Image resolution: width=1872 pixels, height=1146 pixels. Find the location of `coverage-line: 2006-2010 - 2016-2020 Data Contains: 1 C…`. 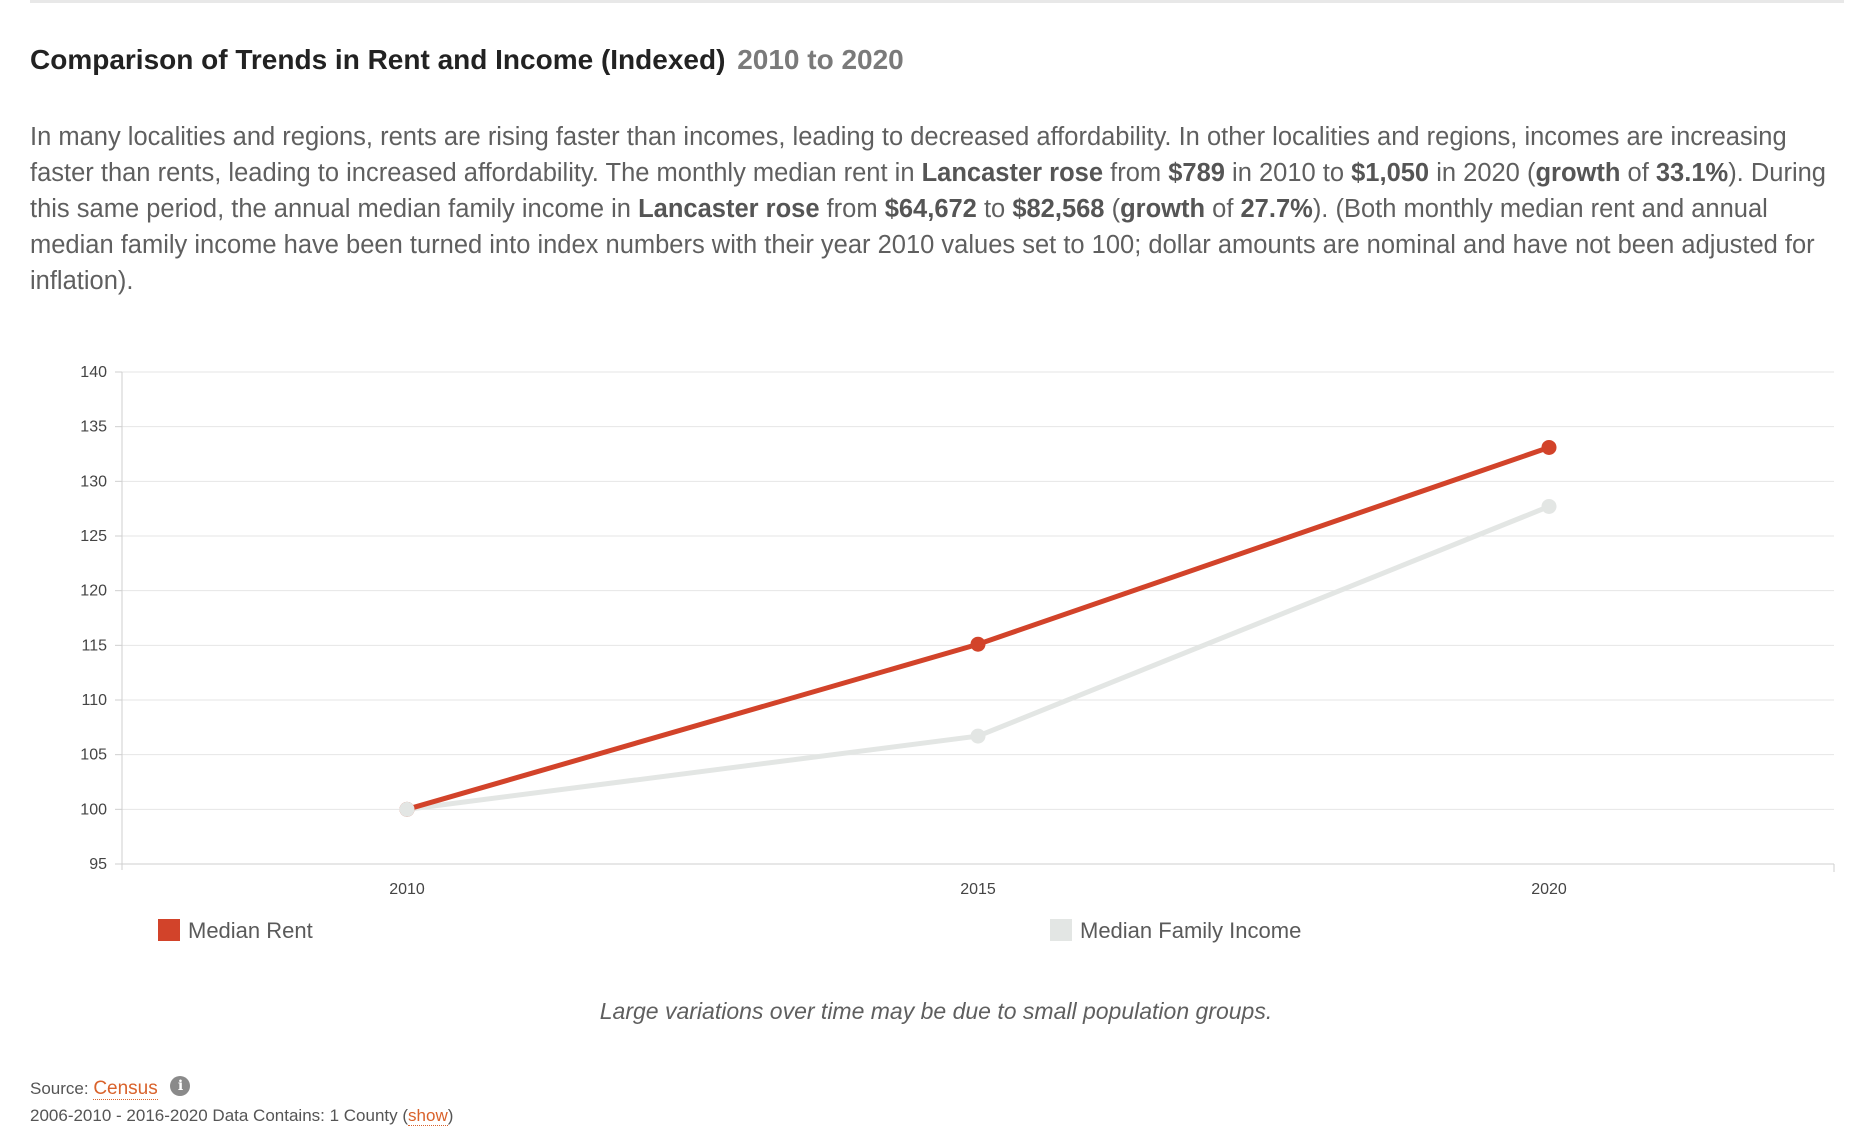

coverage-line: 2006-2010 - 2016-2020 Data Contains: 1 C… is located at coordinates (241, 1116).